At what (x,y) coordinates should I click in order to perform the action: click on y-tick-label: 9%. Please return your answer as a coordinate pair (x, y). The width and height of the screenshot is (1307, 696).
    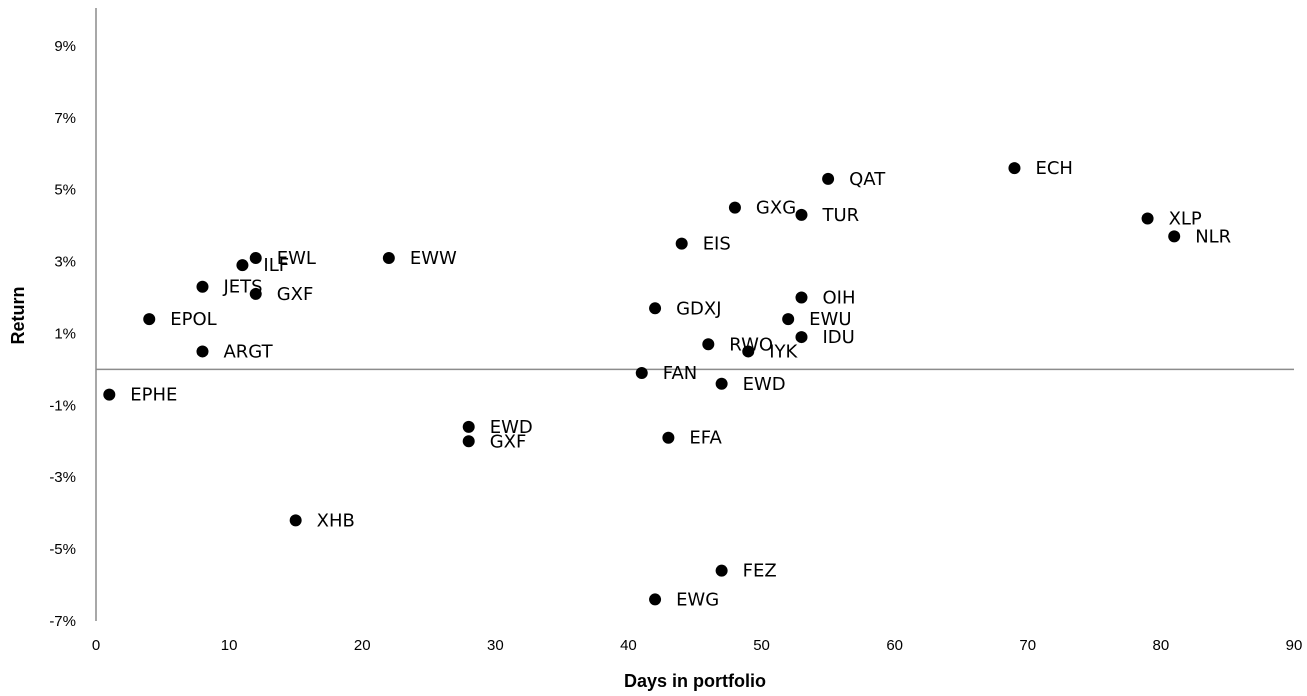
    Looking at the image, I should click on (65, 46).